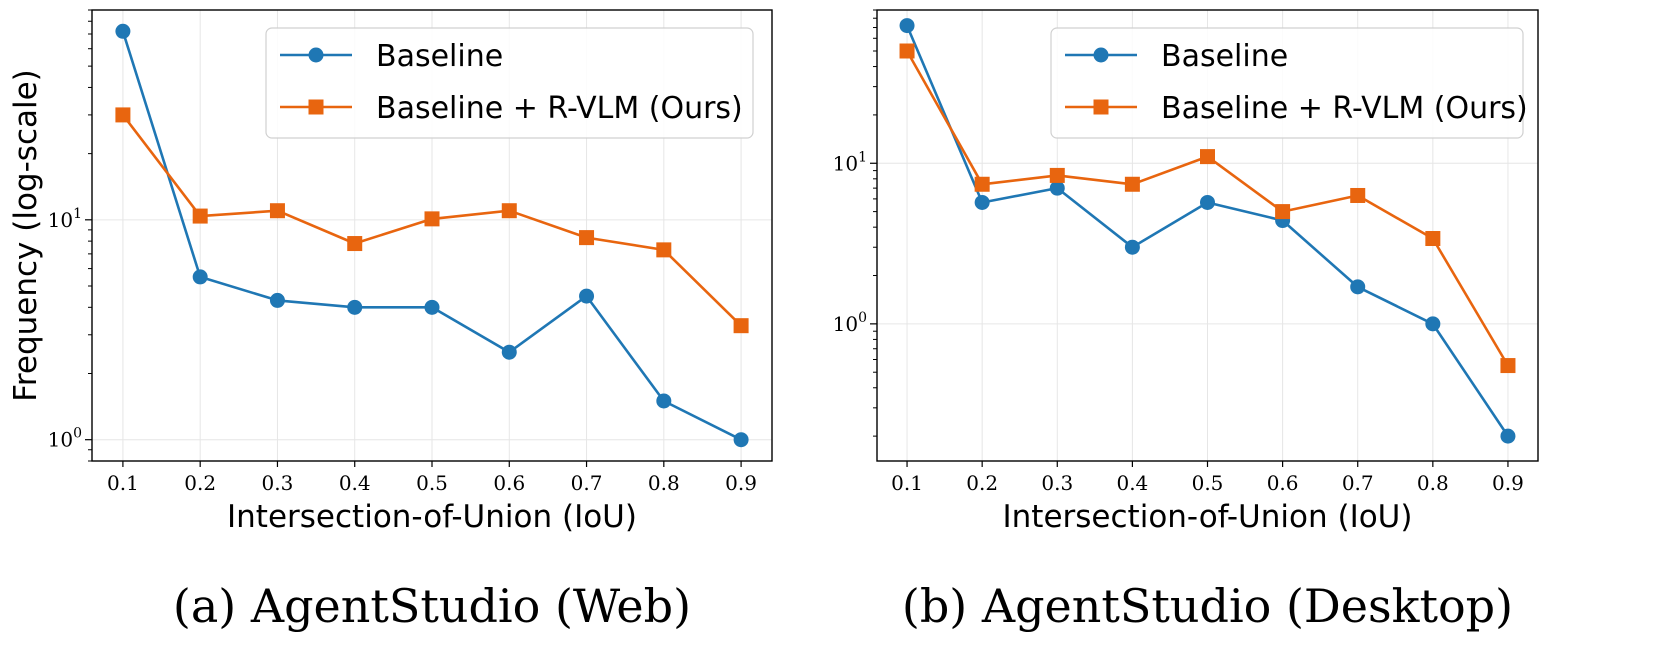 This screenshot has height=671, width=1661. Describe the element at coordinates (1207, 606) in the screenshot. I see `panel-caption: (b) AgentStudio (Desktop)` at that location.